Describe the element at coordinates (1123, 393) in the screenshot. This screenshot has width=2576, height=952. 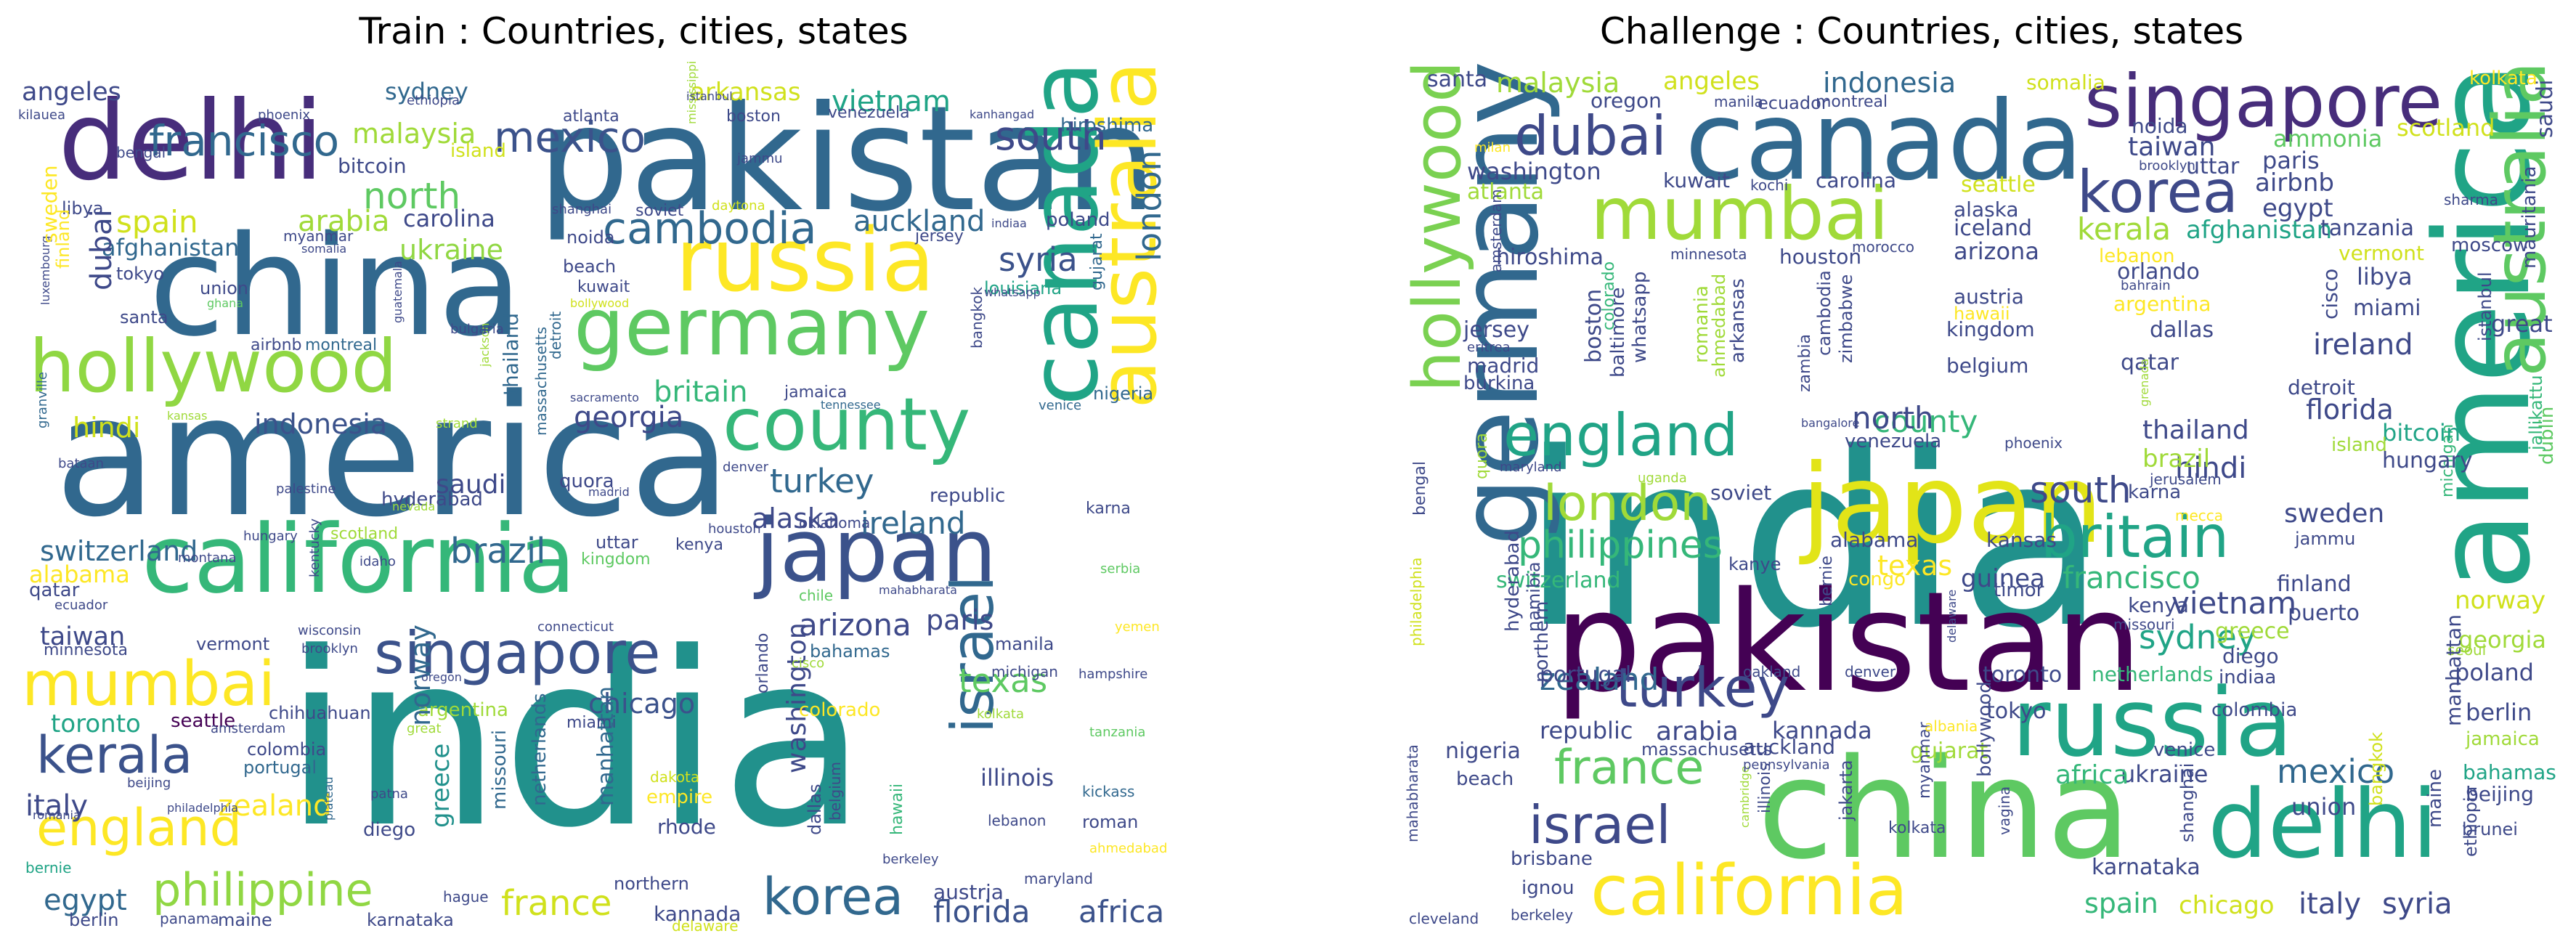
I see `cloud-word: nigeria` at that location.